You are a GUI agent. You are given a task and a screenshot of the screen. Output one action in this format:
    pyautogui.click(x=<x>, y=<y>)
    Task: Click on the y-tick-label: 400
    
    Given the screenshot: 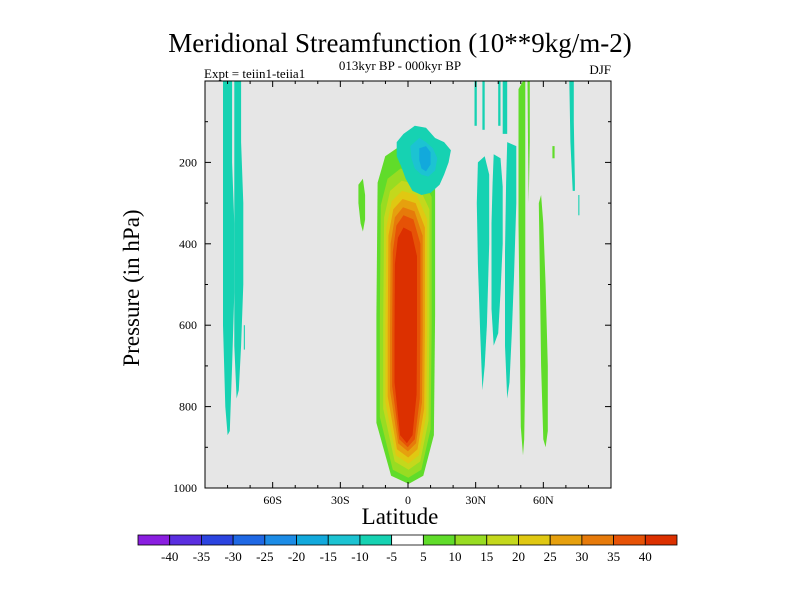 What is the action you would take?
    pyautogui.click(x=188, y=244)
    